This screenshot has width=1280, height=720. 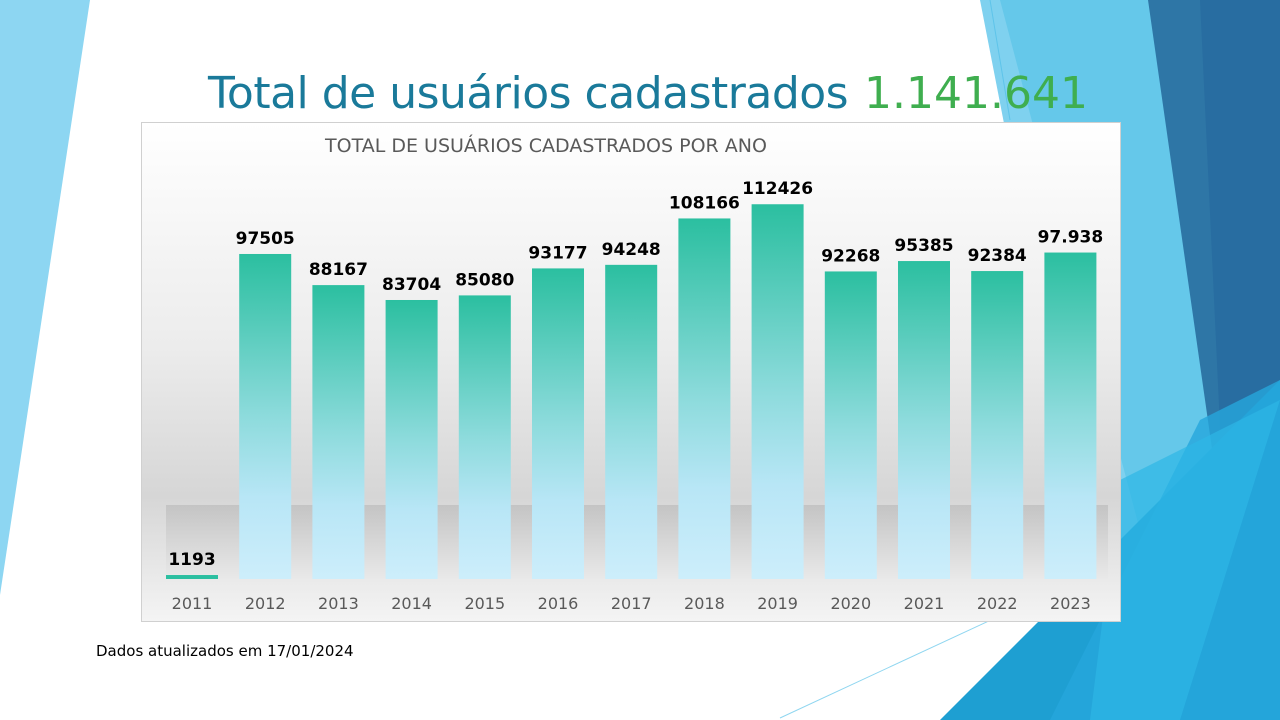 What do you see at coordinates (850, 256) in the screenshot?
I see `data-label: 92268` at bounding box center [850, 256].